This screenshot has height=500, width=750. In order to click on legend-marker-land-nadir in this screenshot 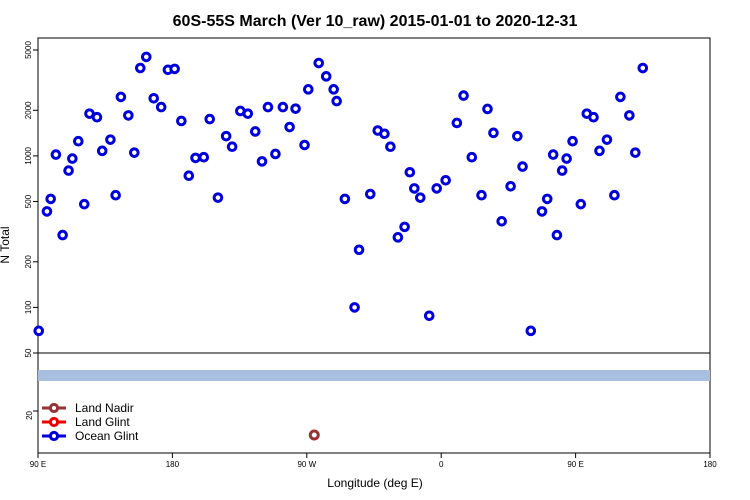, I will do `click(54, 408)`.